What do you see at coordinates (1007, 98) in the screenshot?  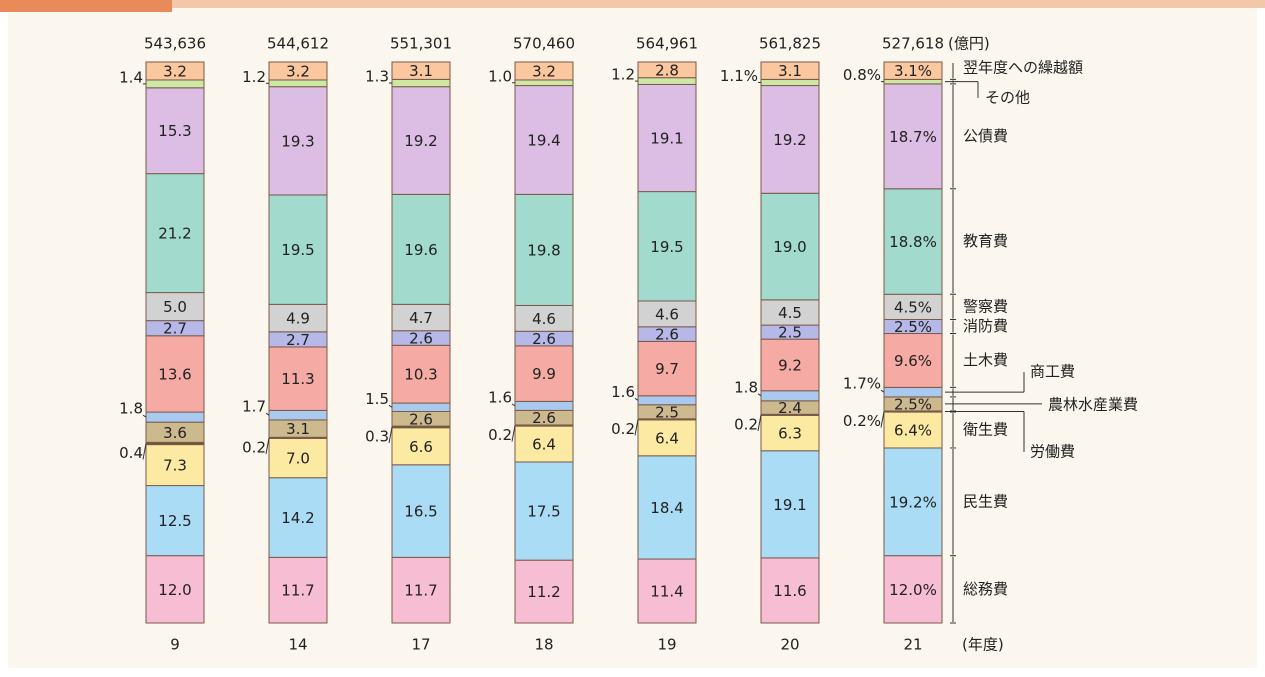 I see `legend-label: その他` at bounding box center [1007, 98].